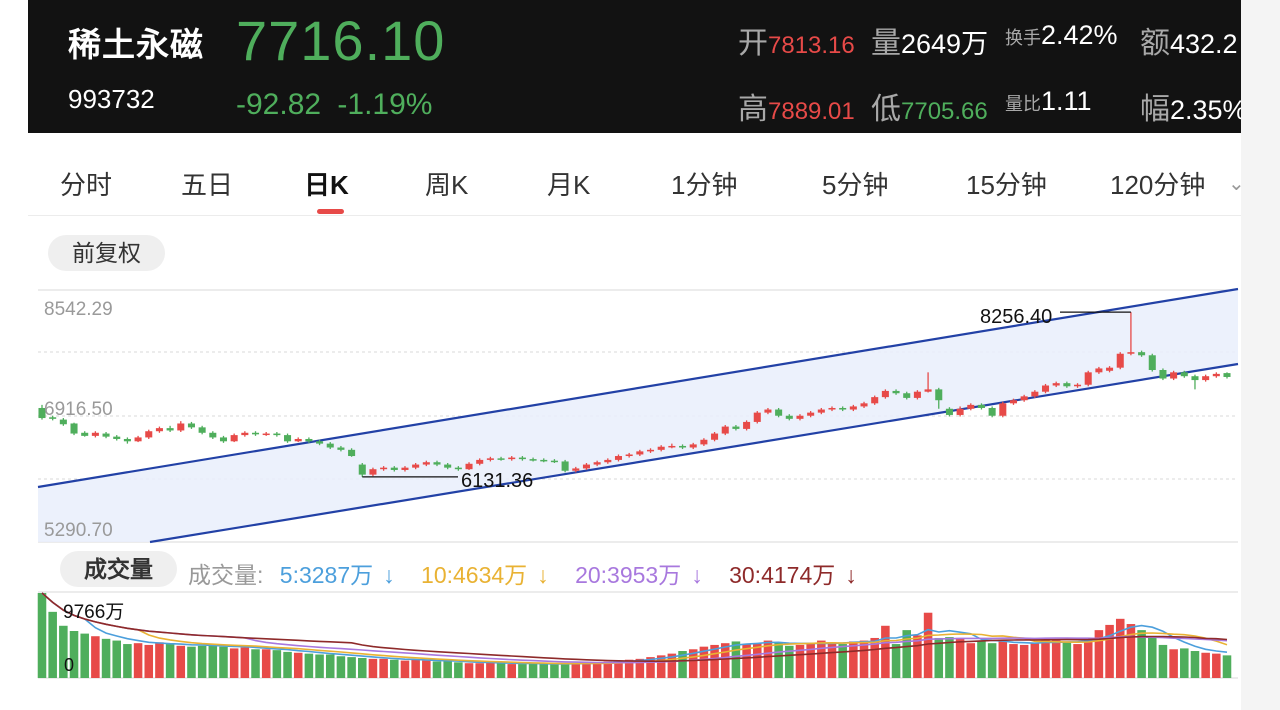 This screenshot has height=710, width=1280. Describe the element at coordinates (207, 185) in the screenshot. I see `tab-five-day: 五日` at that location.